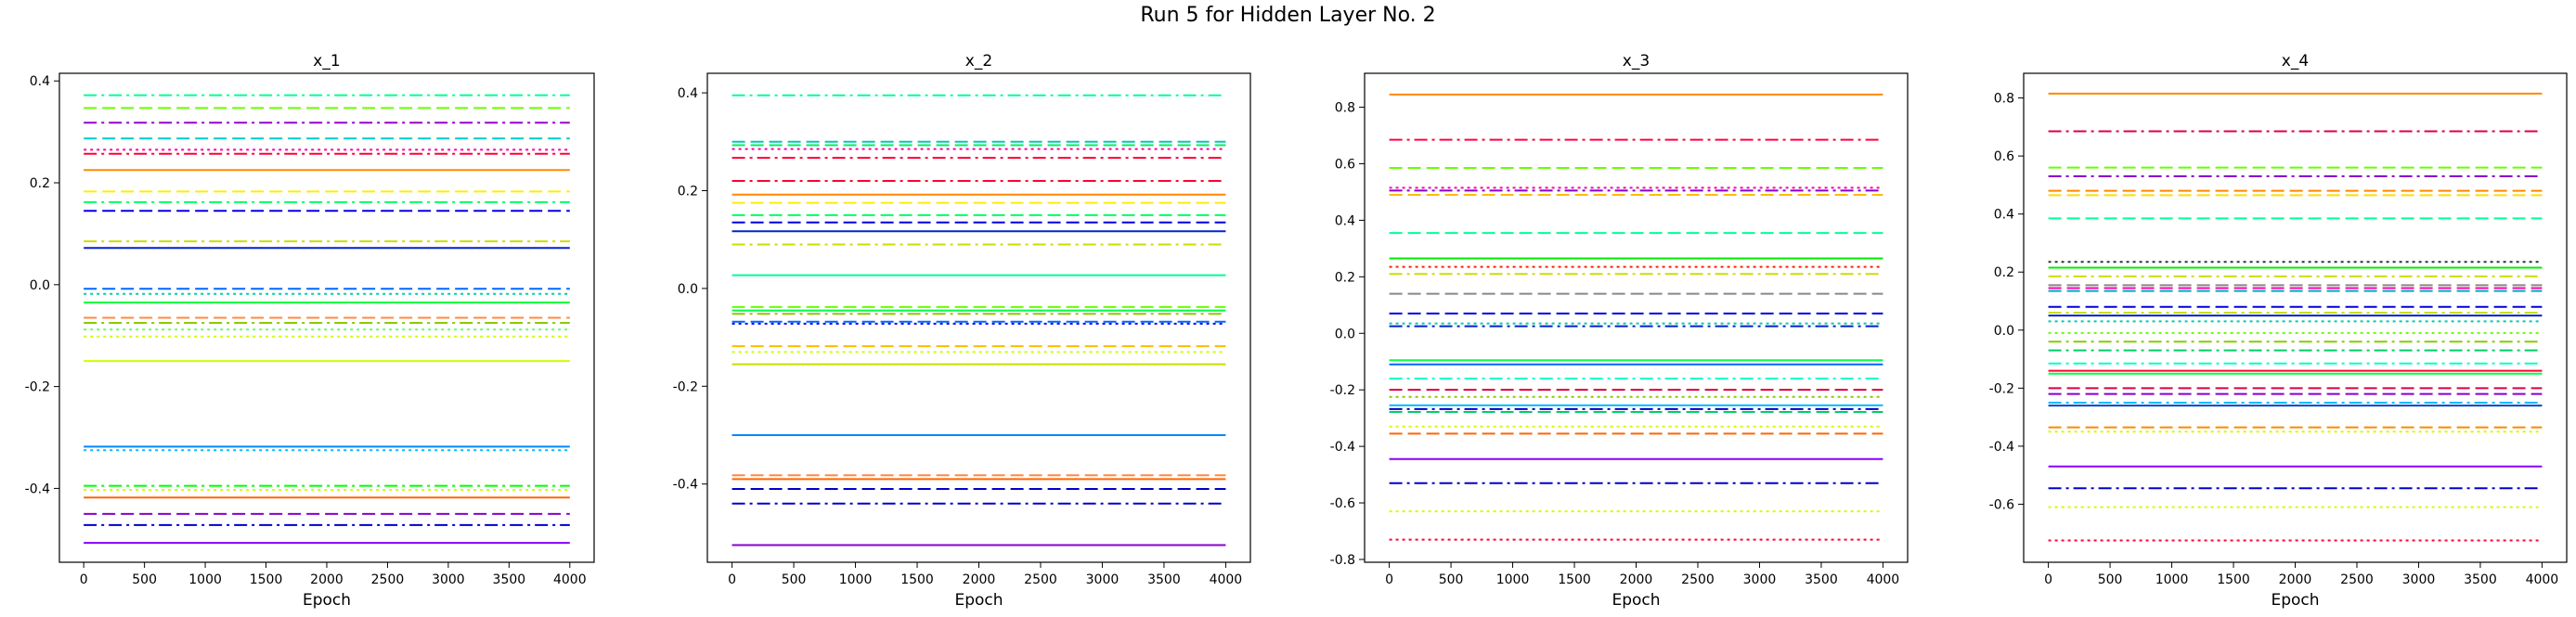 The image size is (2576, 617). I want to click on y-tick-label: -0.8, so click(1342, 560).